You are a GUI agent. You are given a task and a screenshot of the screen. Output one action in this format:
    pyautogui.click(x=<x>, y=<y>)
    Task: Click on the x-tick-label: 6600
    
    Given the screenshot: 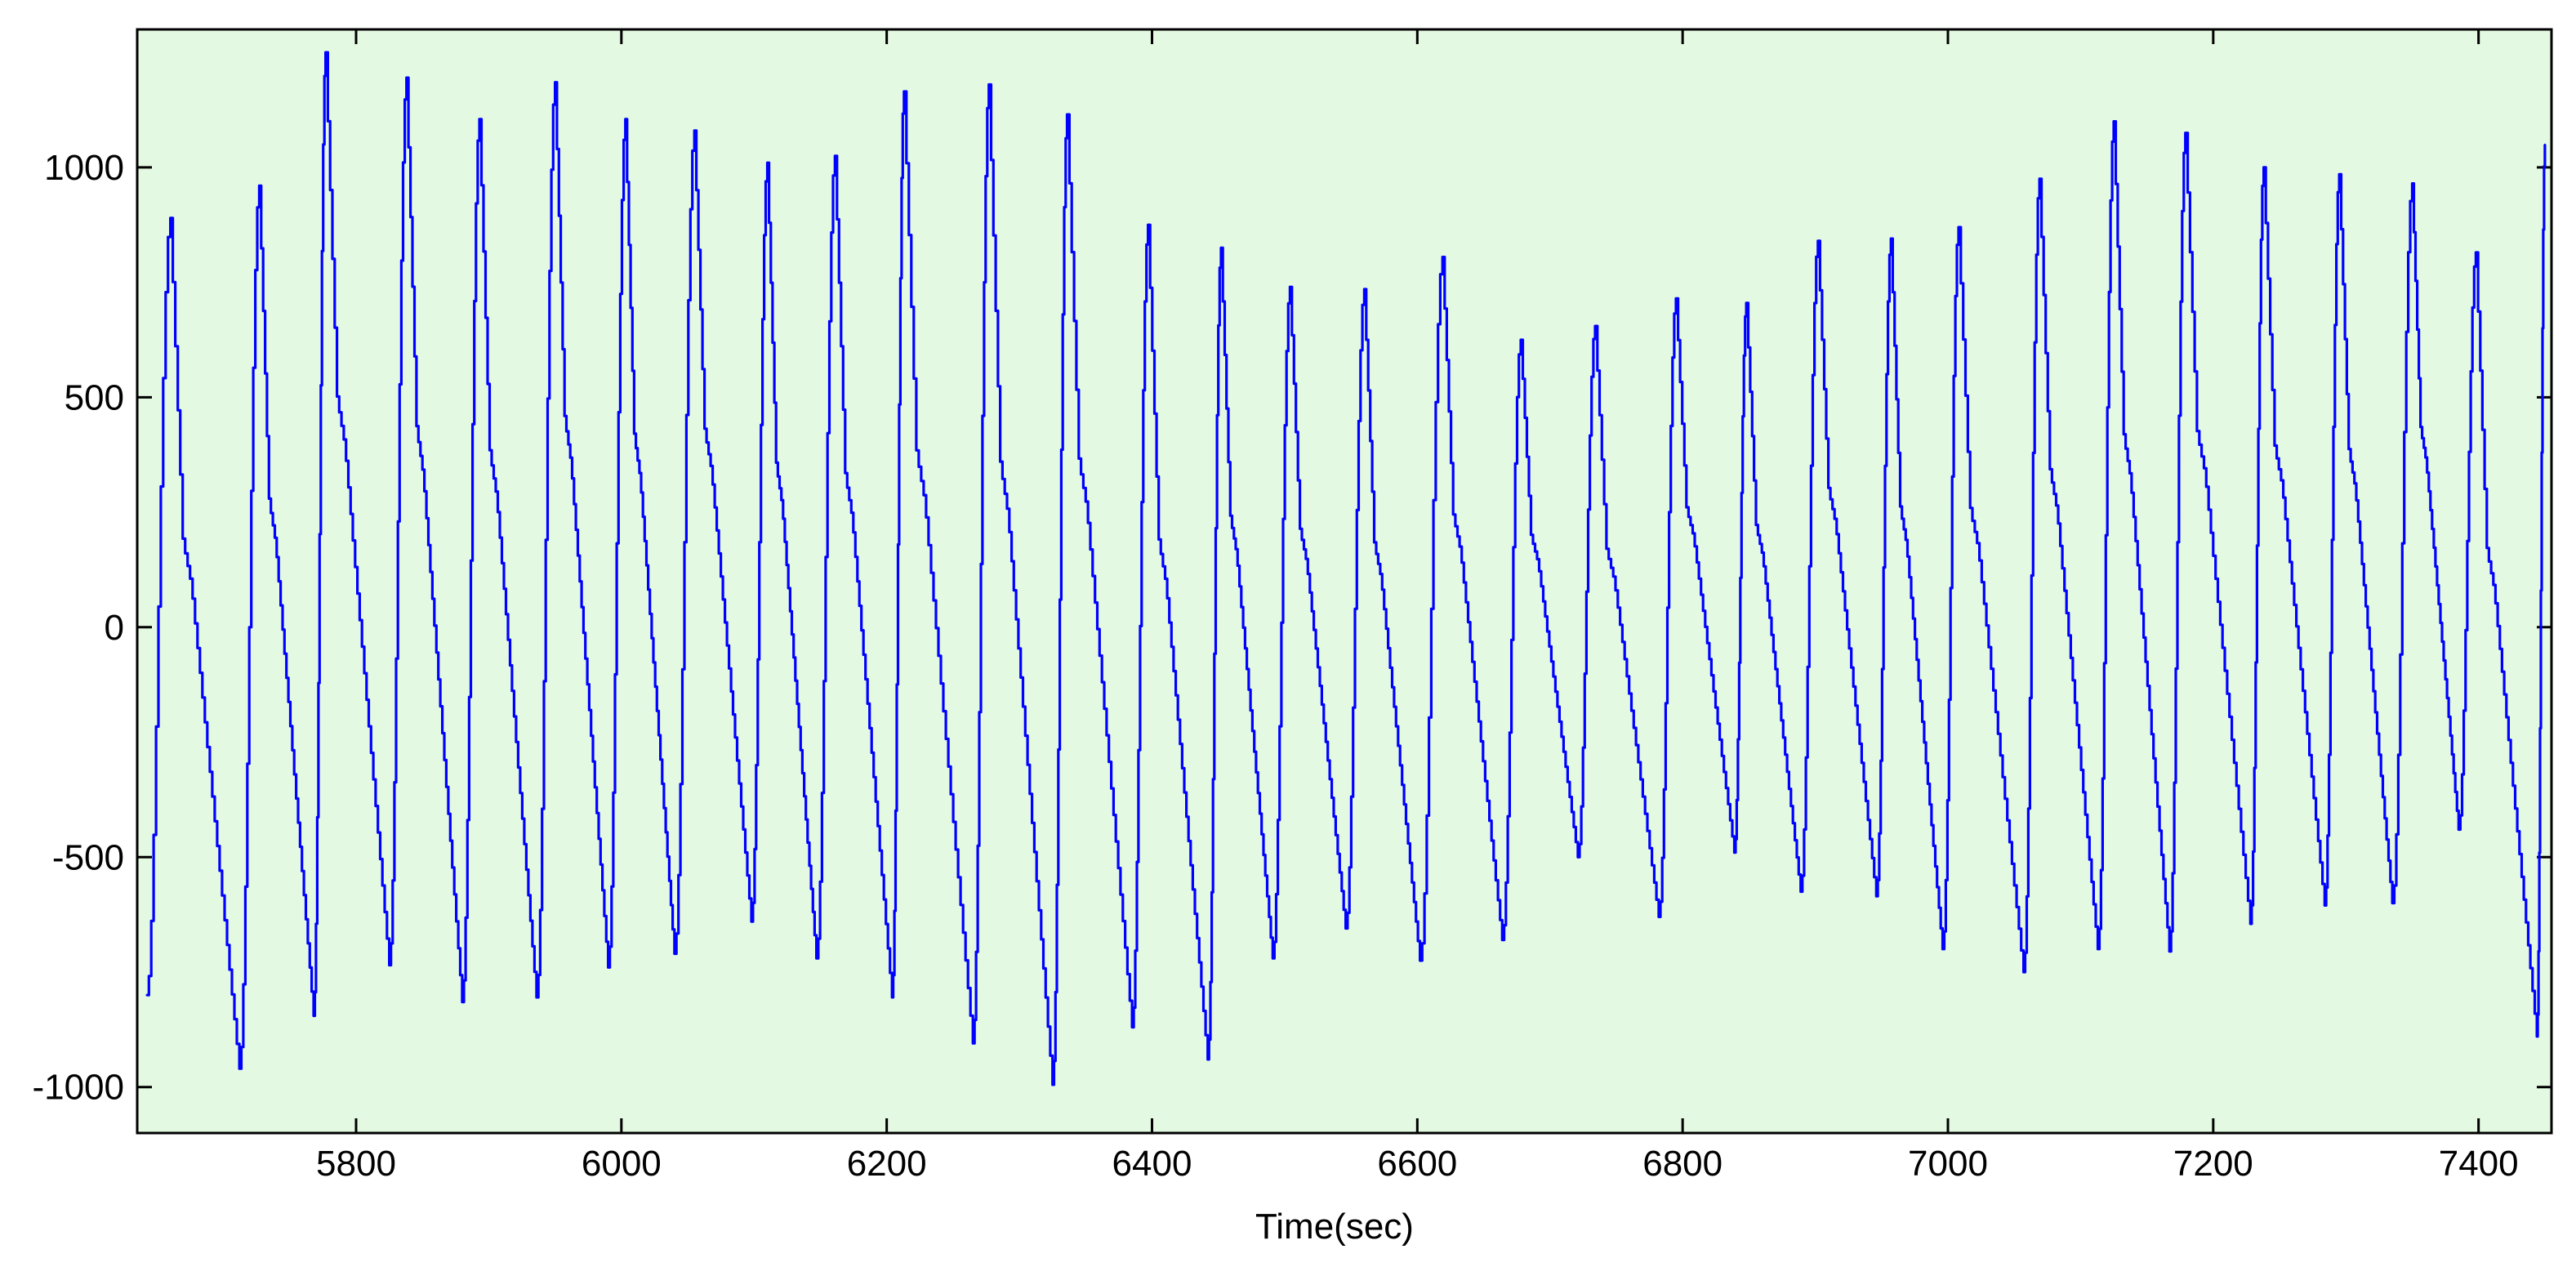 What is the action you would take?
    pyautogui.click(x=1417, y=1164)
    